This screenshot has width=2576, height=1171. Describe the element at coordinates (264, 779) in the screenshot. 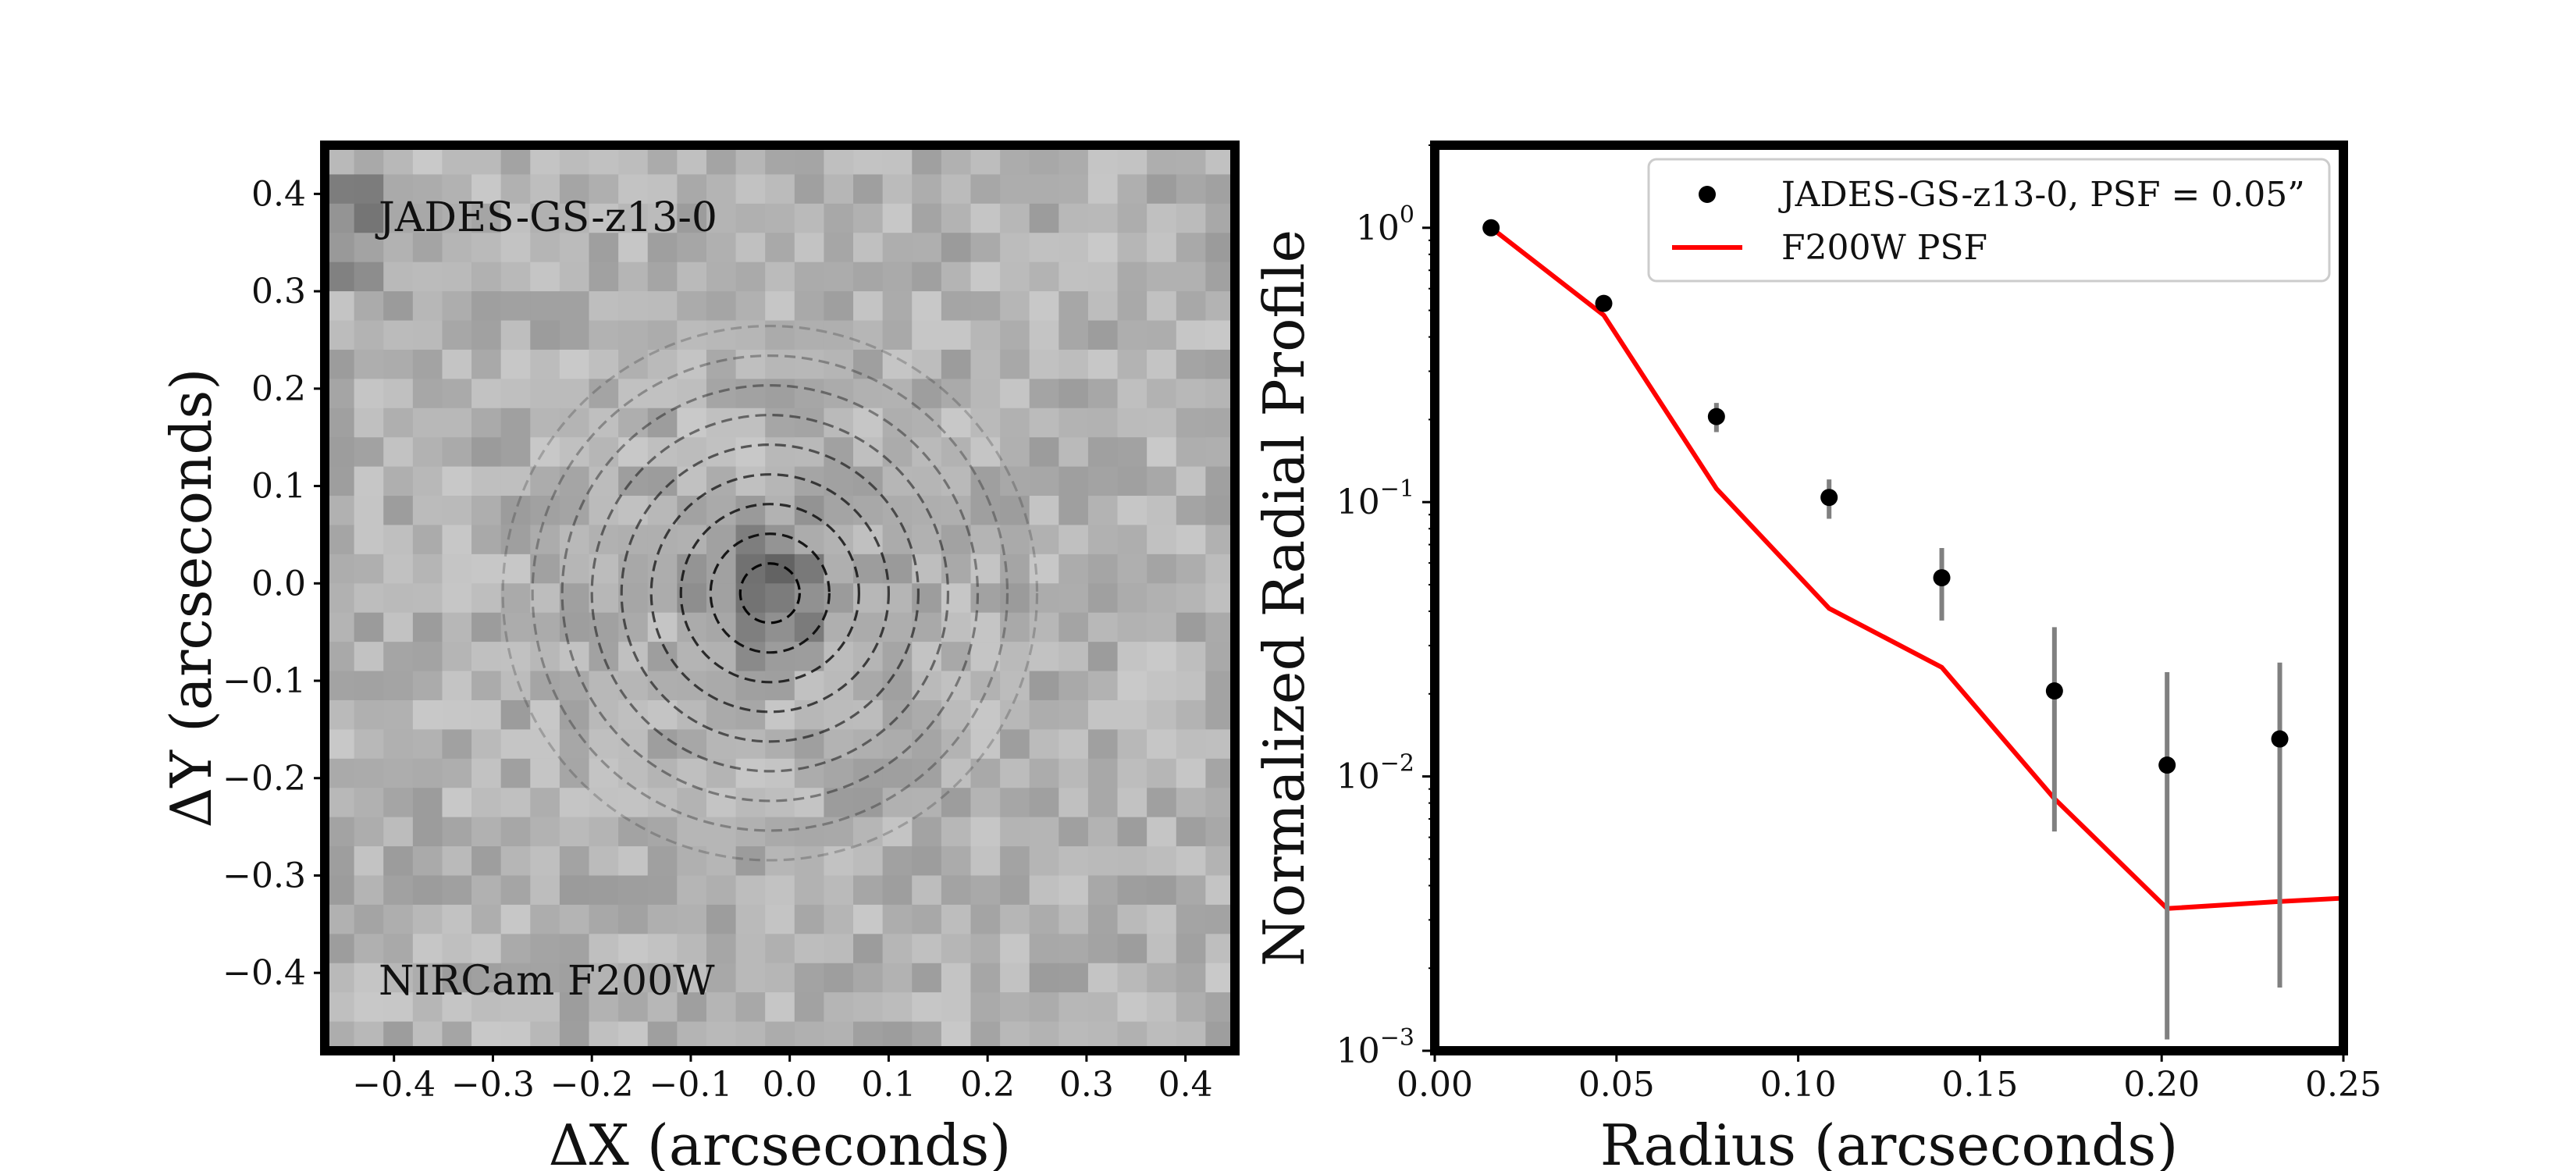

I see `image-y-tick-label: −0.2` at that location.